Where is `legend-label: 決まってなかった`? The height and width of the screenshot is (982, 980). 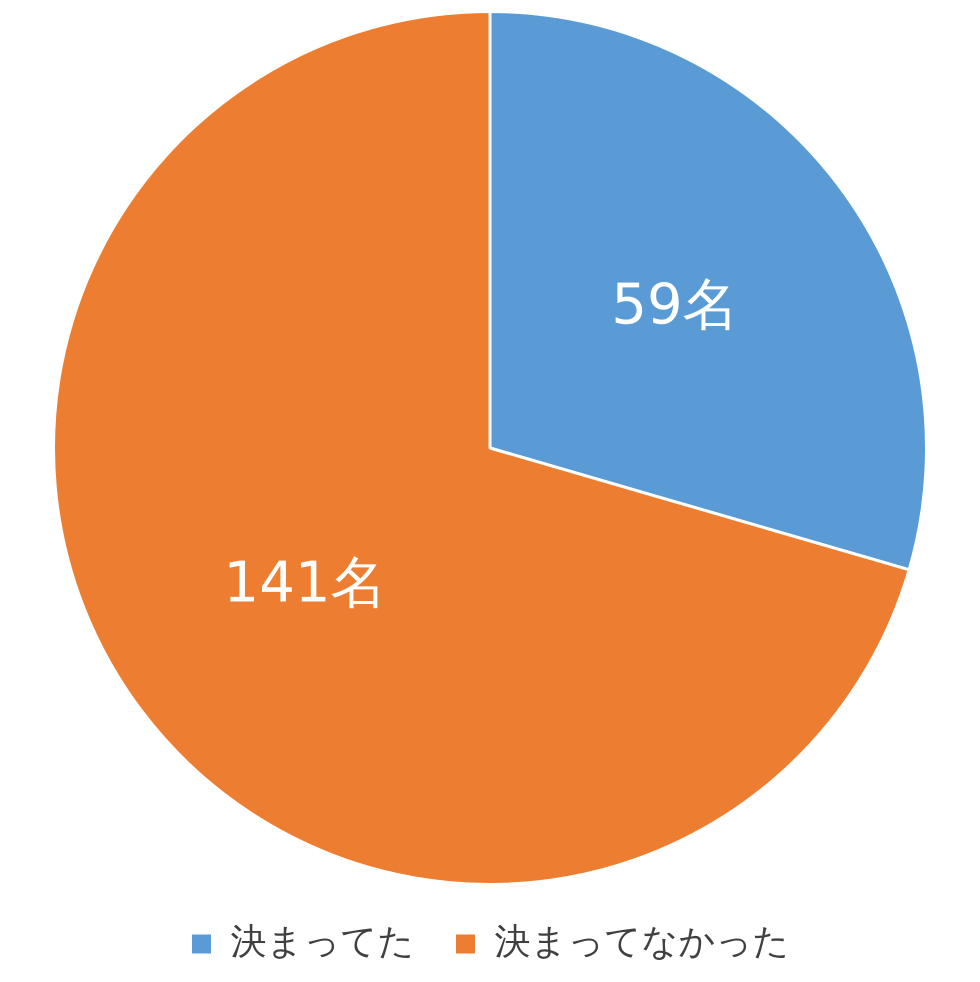 legend-label: 決まってなかった is located at coordinates (642, 941).